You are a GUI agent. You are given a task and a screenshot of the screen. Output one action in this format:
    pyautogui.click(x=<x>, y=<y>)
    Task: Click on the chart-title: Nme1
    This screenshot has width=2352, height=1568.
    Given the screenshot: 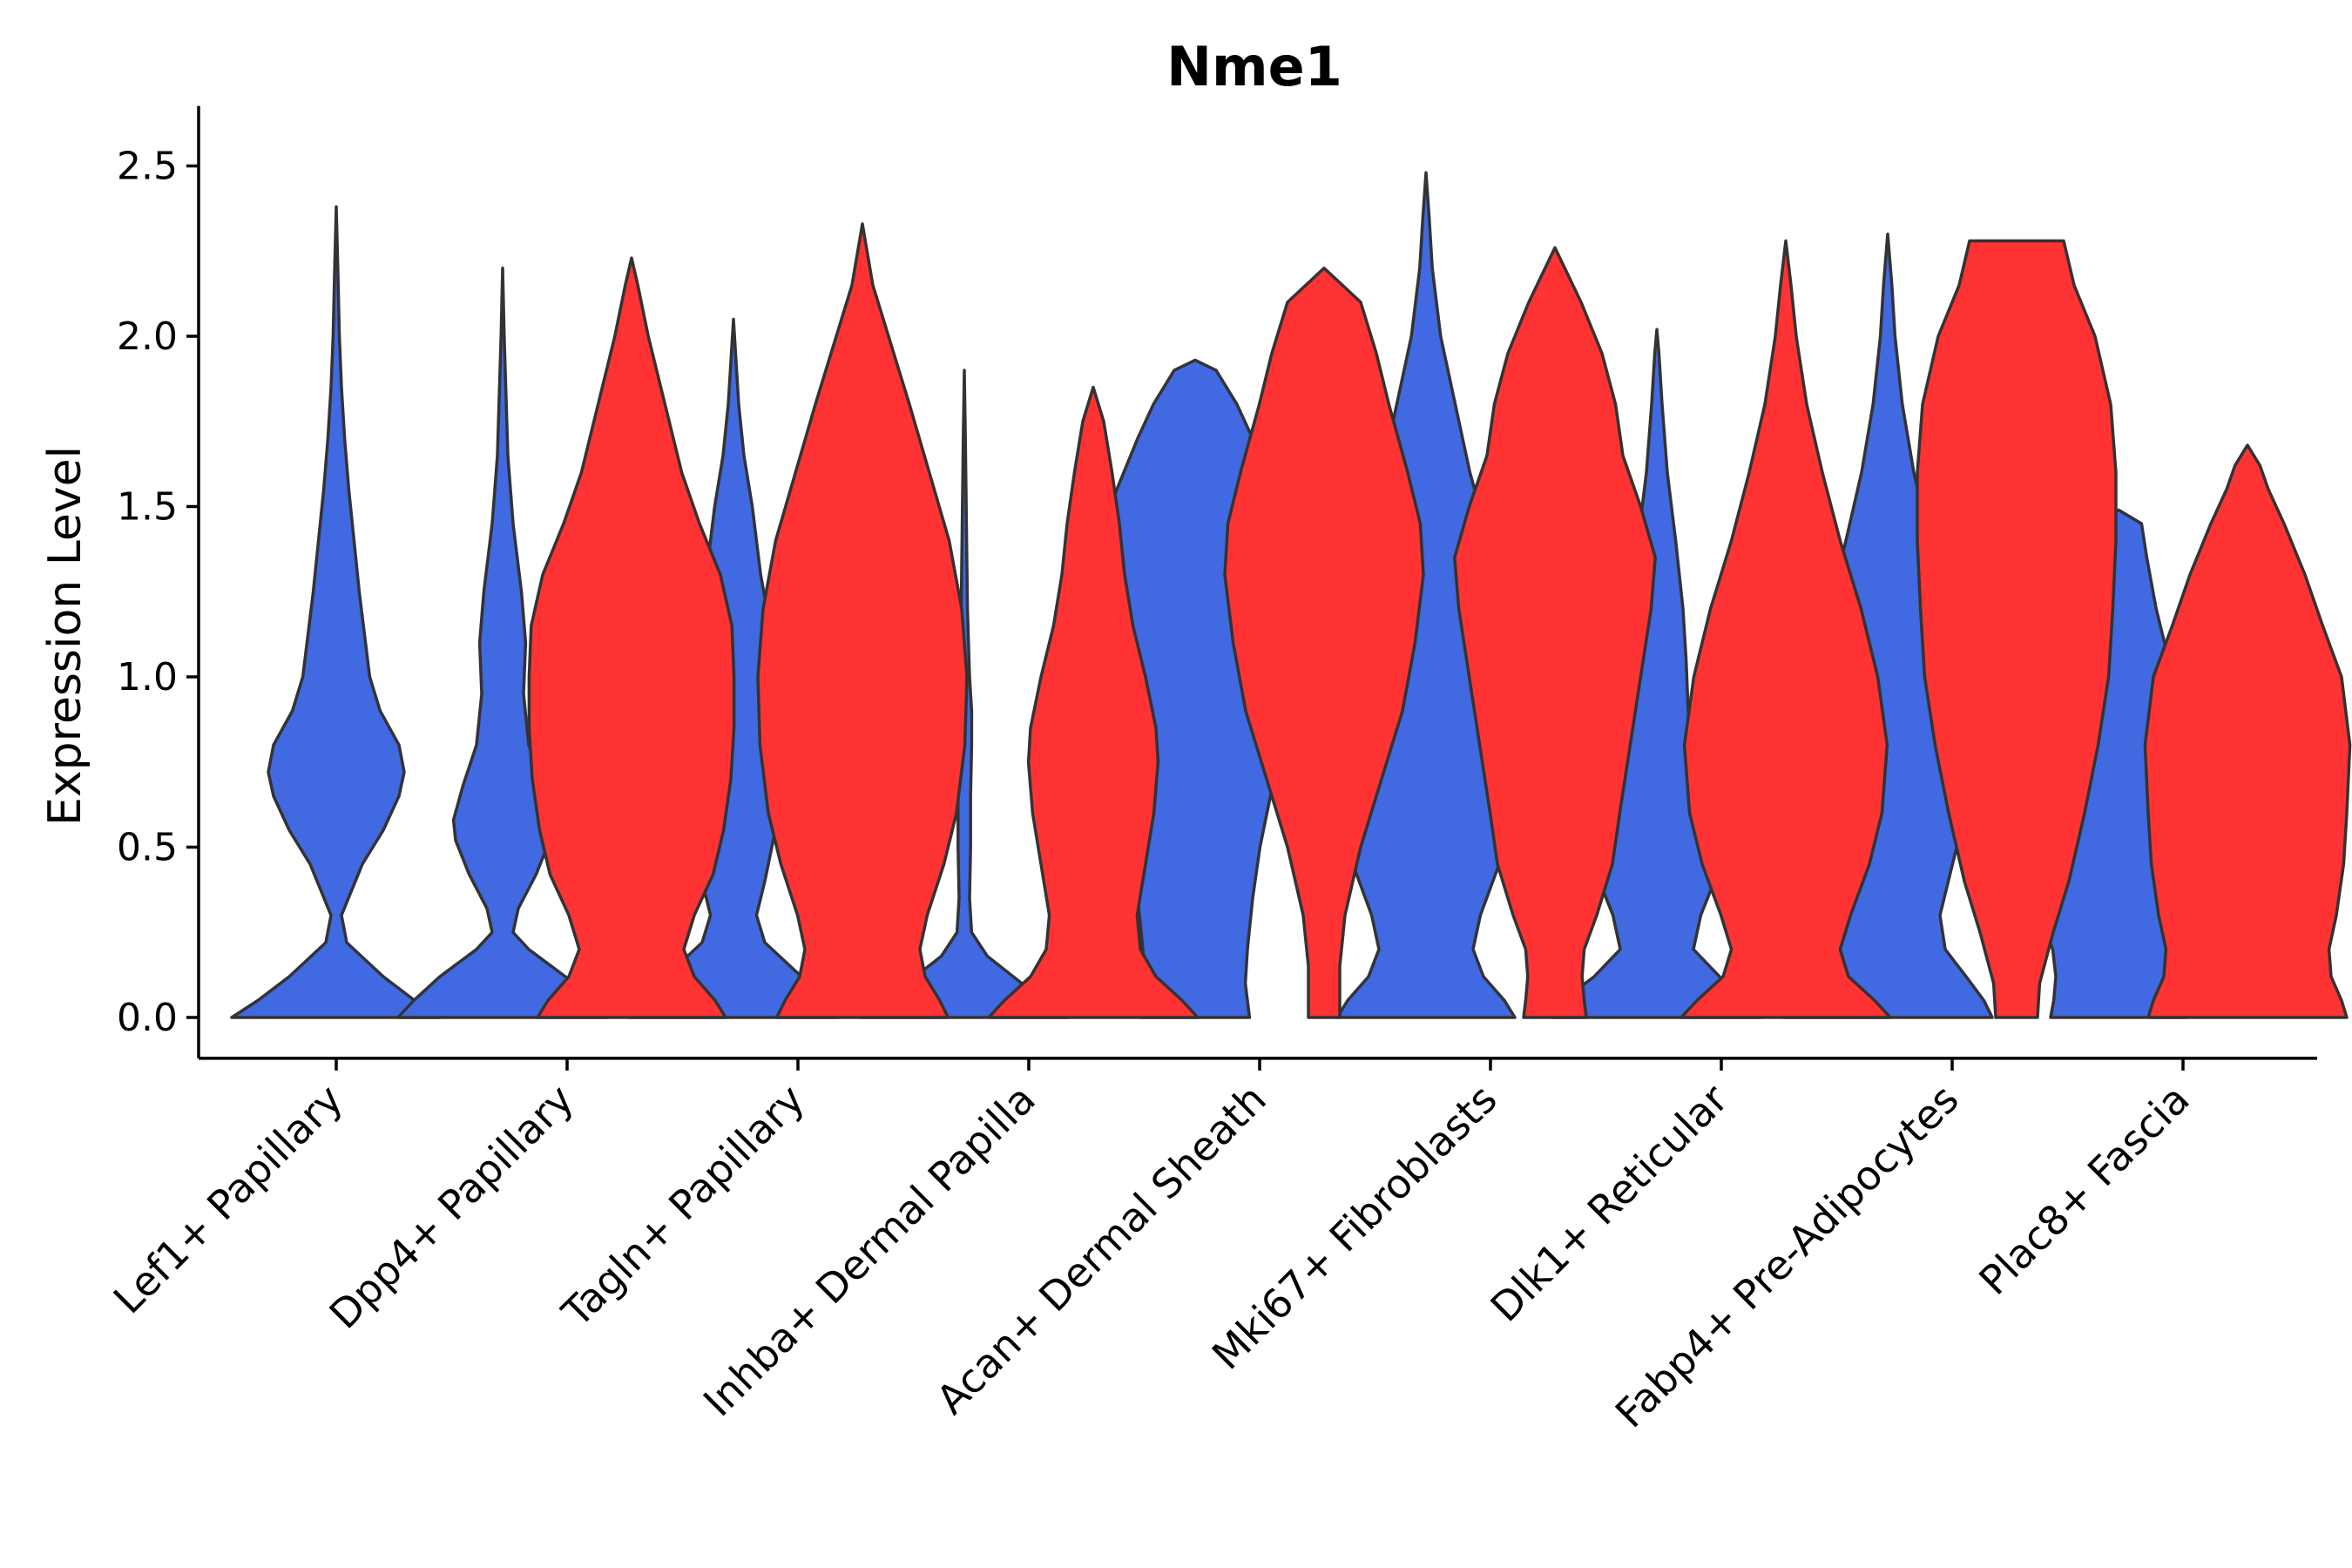 What is the action you would take?
    pyautogui.click(x=1254, y=66)
    